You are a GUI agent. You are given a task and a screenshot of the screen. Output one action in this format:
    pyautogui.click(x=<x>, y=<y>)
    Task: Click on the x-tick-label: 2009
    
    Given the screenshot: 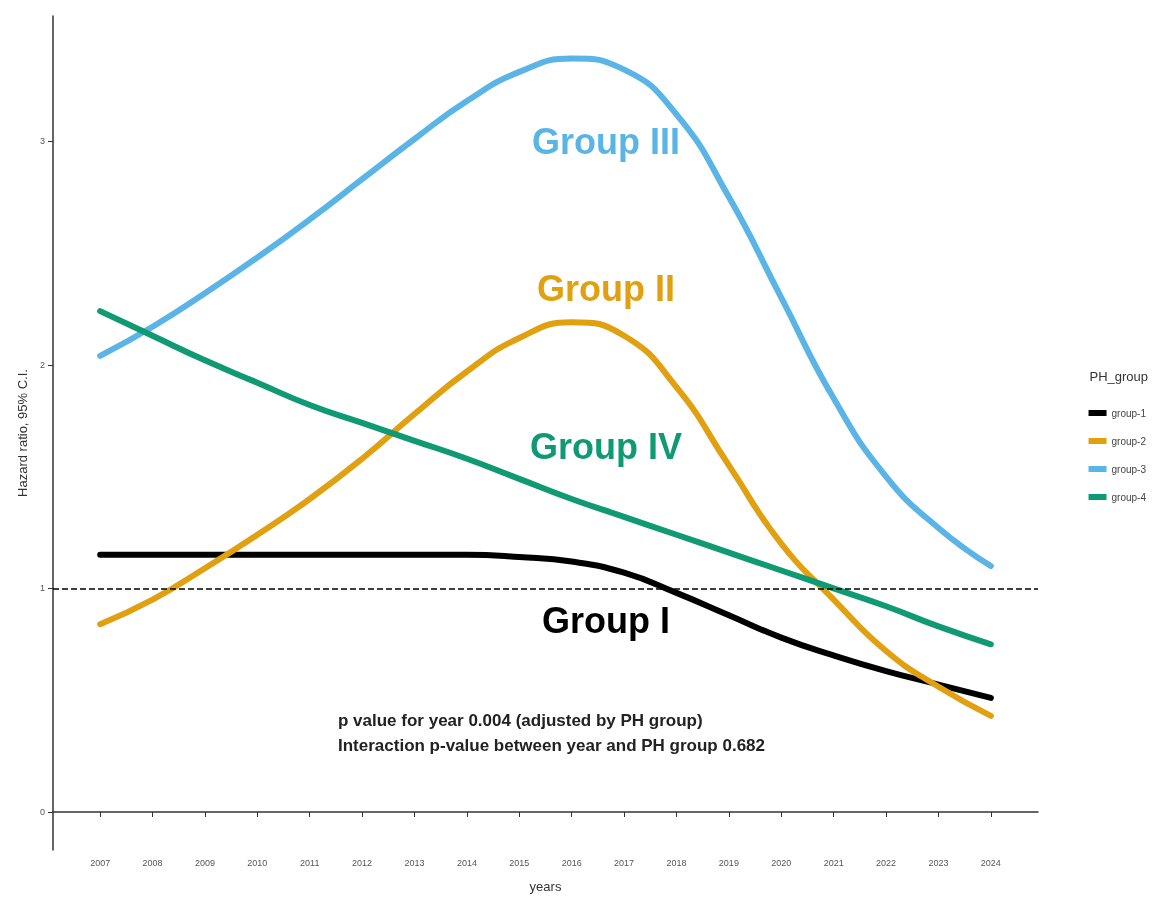 What is the action you would take?
    pyautogui.click(x=204, y=862)
    